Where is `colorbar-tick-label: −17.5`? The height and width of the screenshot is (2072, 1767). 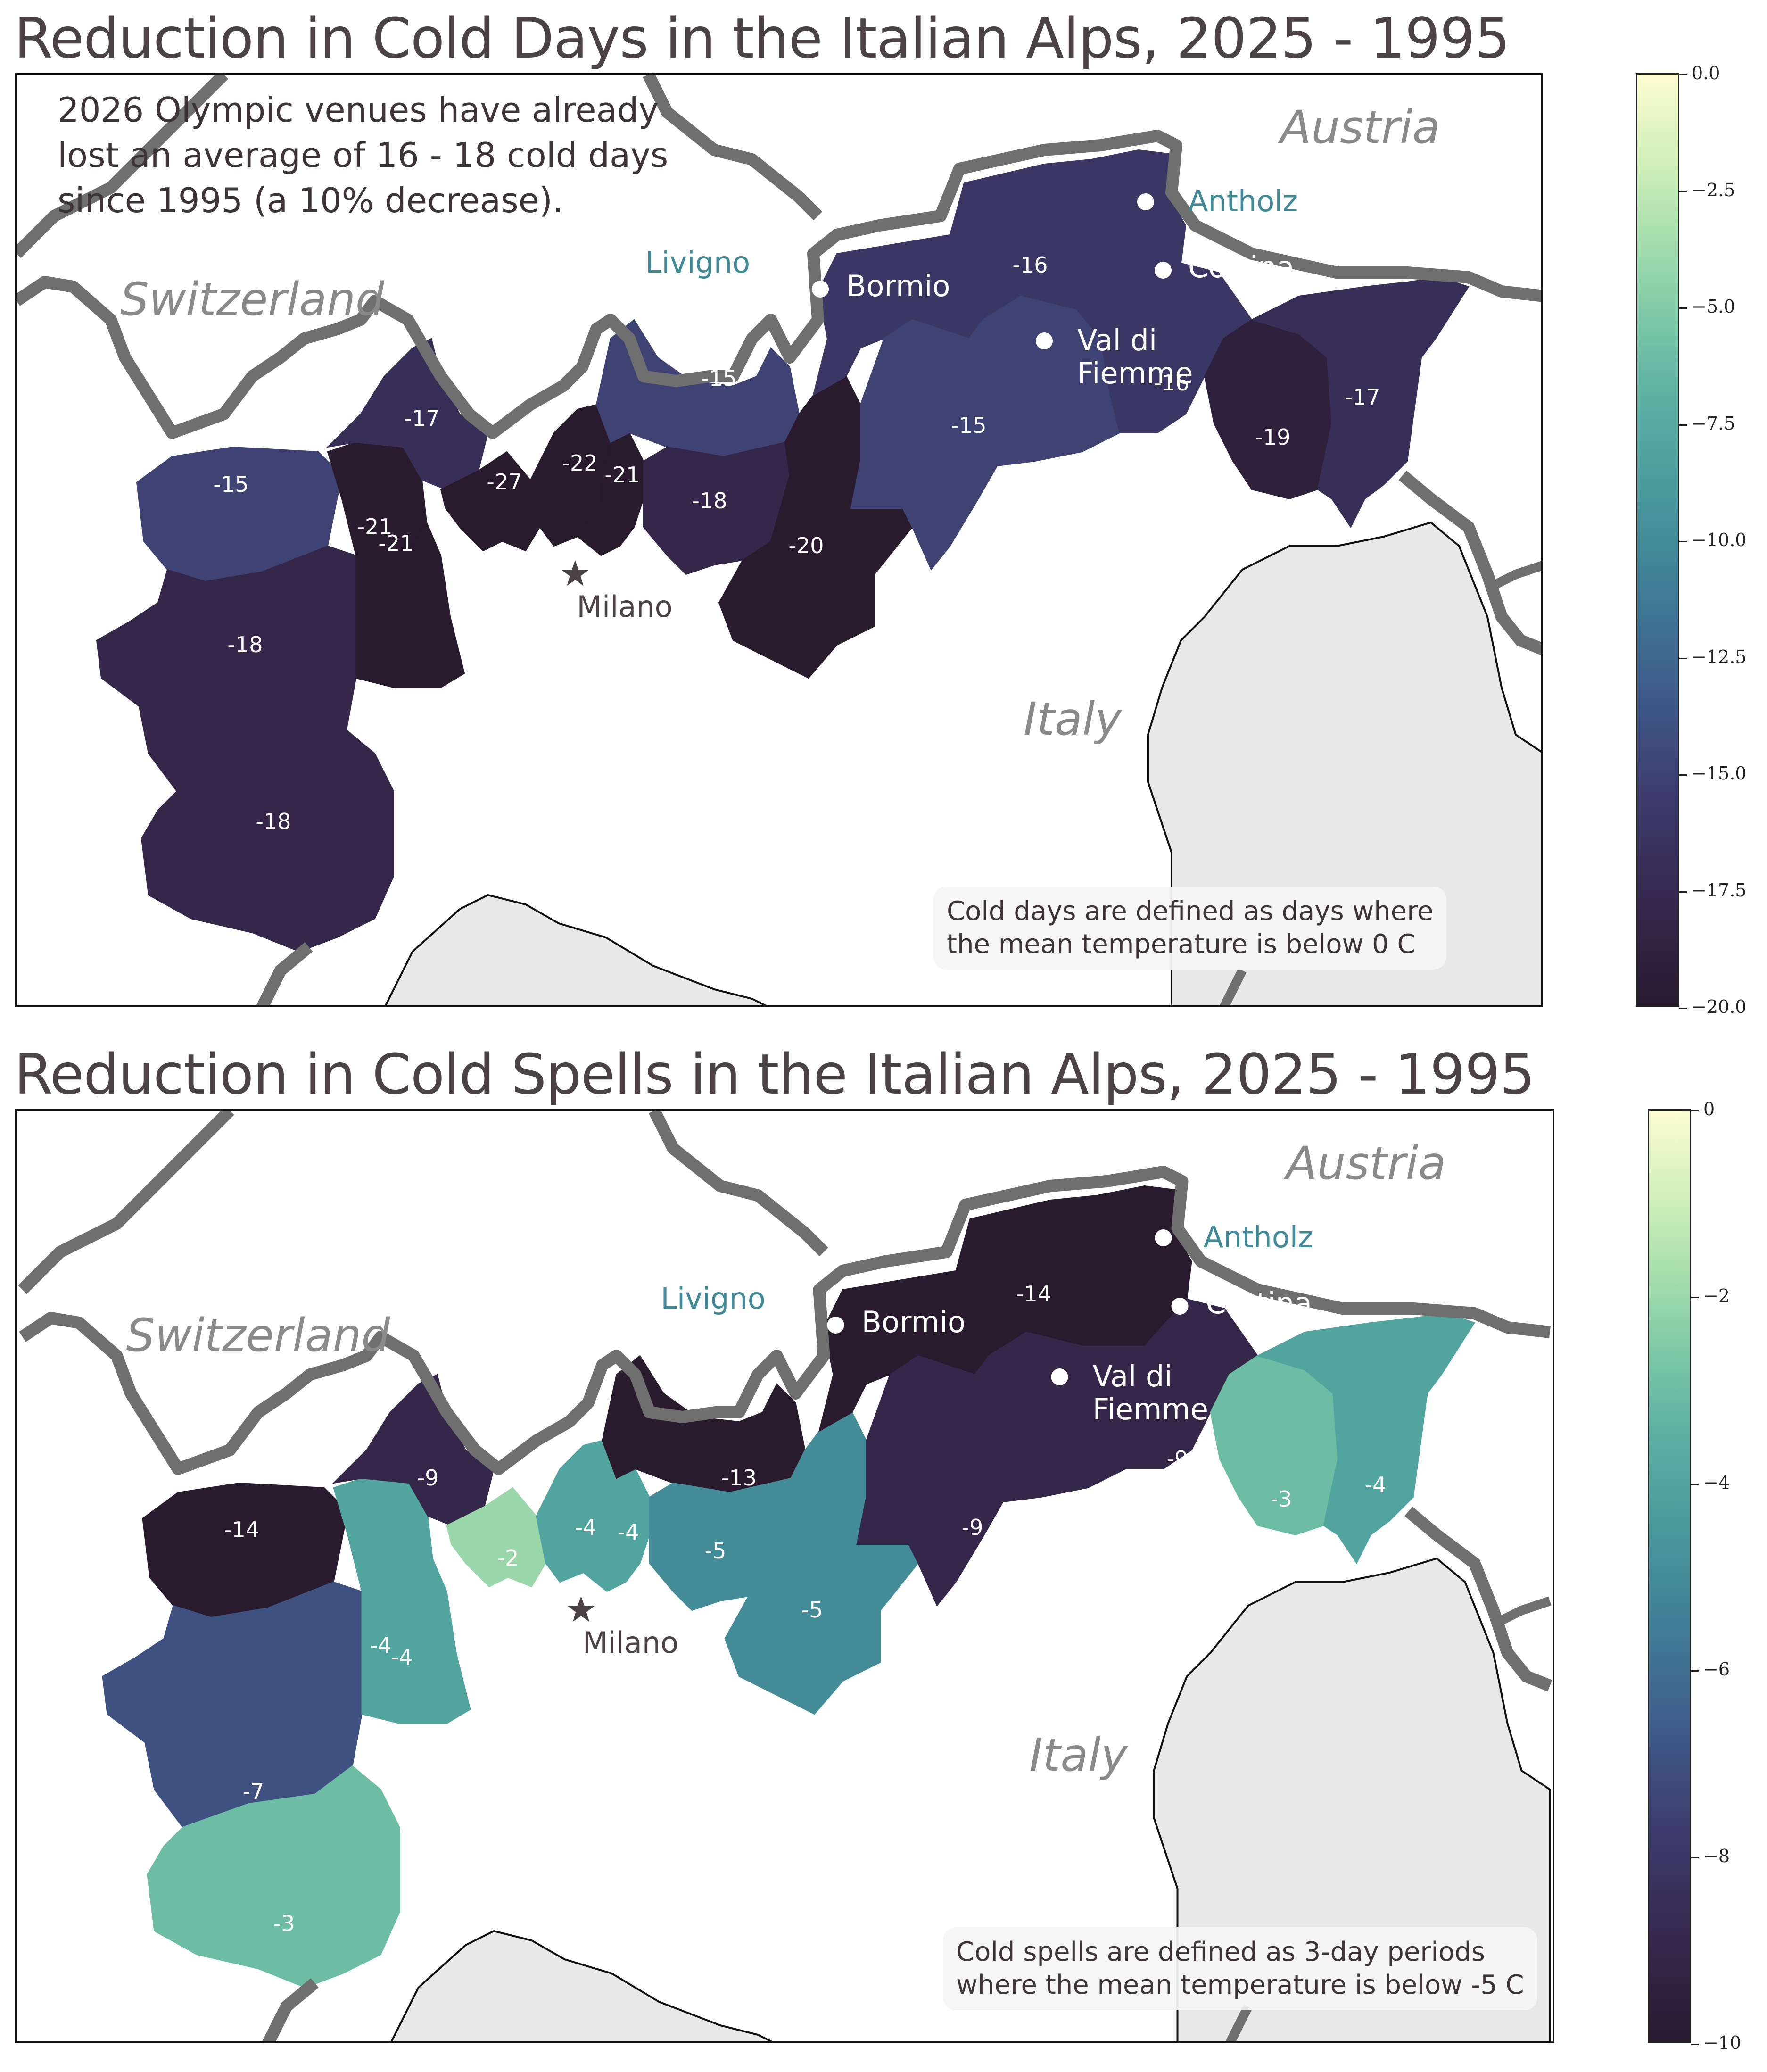 colorbar-tick-label: −17.5 is located at coordinates (1713, 890).